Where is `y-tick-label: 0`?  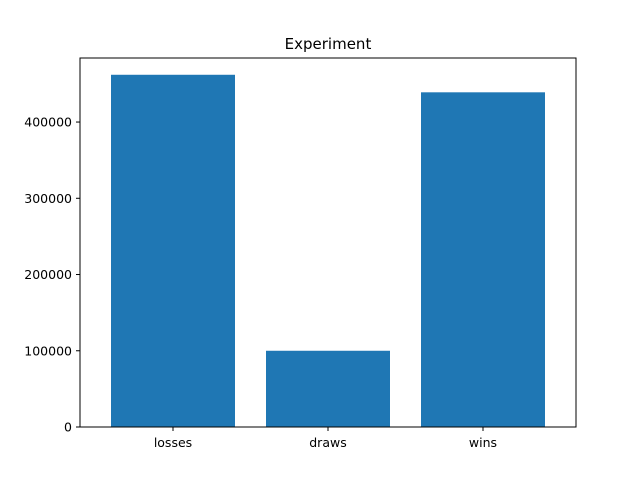 y-tick-label: 0 is located at coordinates (68, 427).